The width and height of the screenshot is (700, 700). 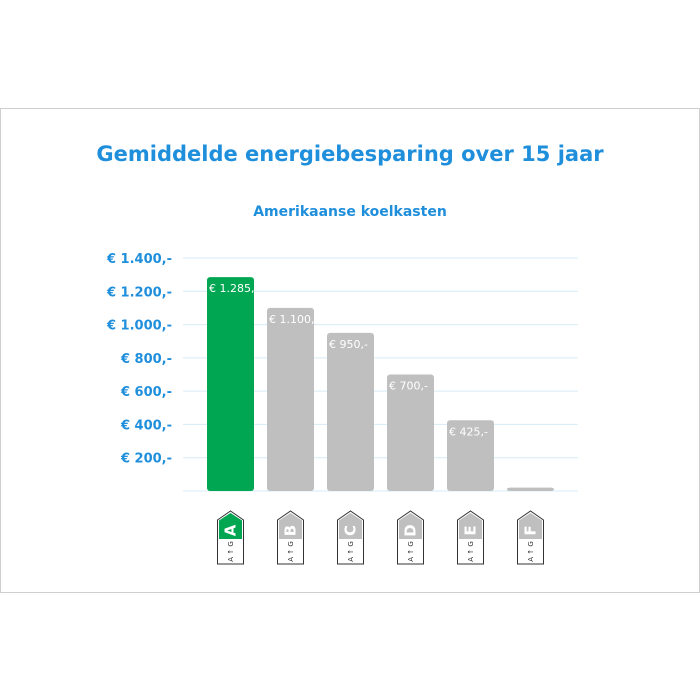 What do you see at coordinates (146, 425) in the screenshot?
I see `y-tick-label: € 400,-` at bounding box center [146, 425].